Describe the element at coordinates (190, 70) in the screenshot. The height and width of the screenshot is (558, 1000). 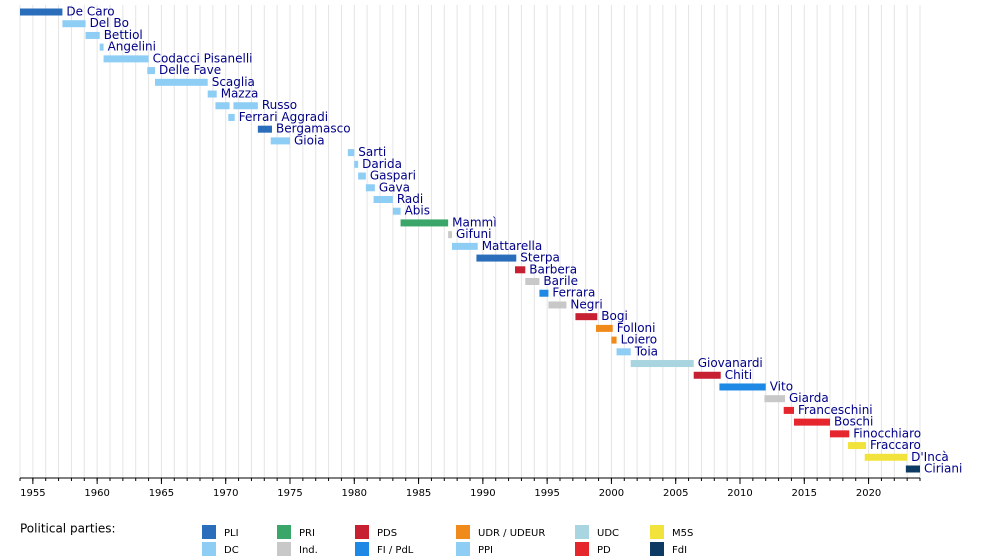
I see `minister-label: Delle Fave` at that location.